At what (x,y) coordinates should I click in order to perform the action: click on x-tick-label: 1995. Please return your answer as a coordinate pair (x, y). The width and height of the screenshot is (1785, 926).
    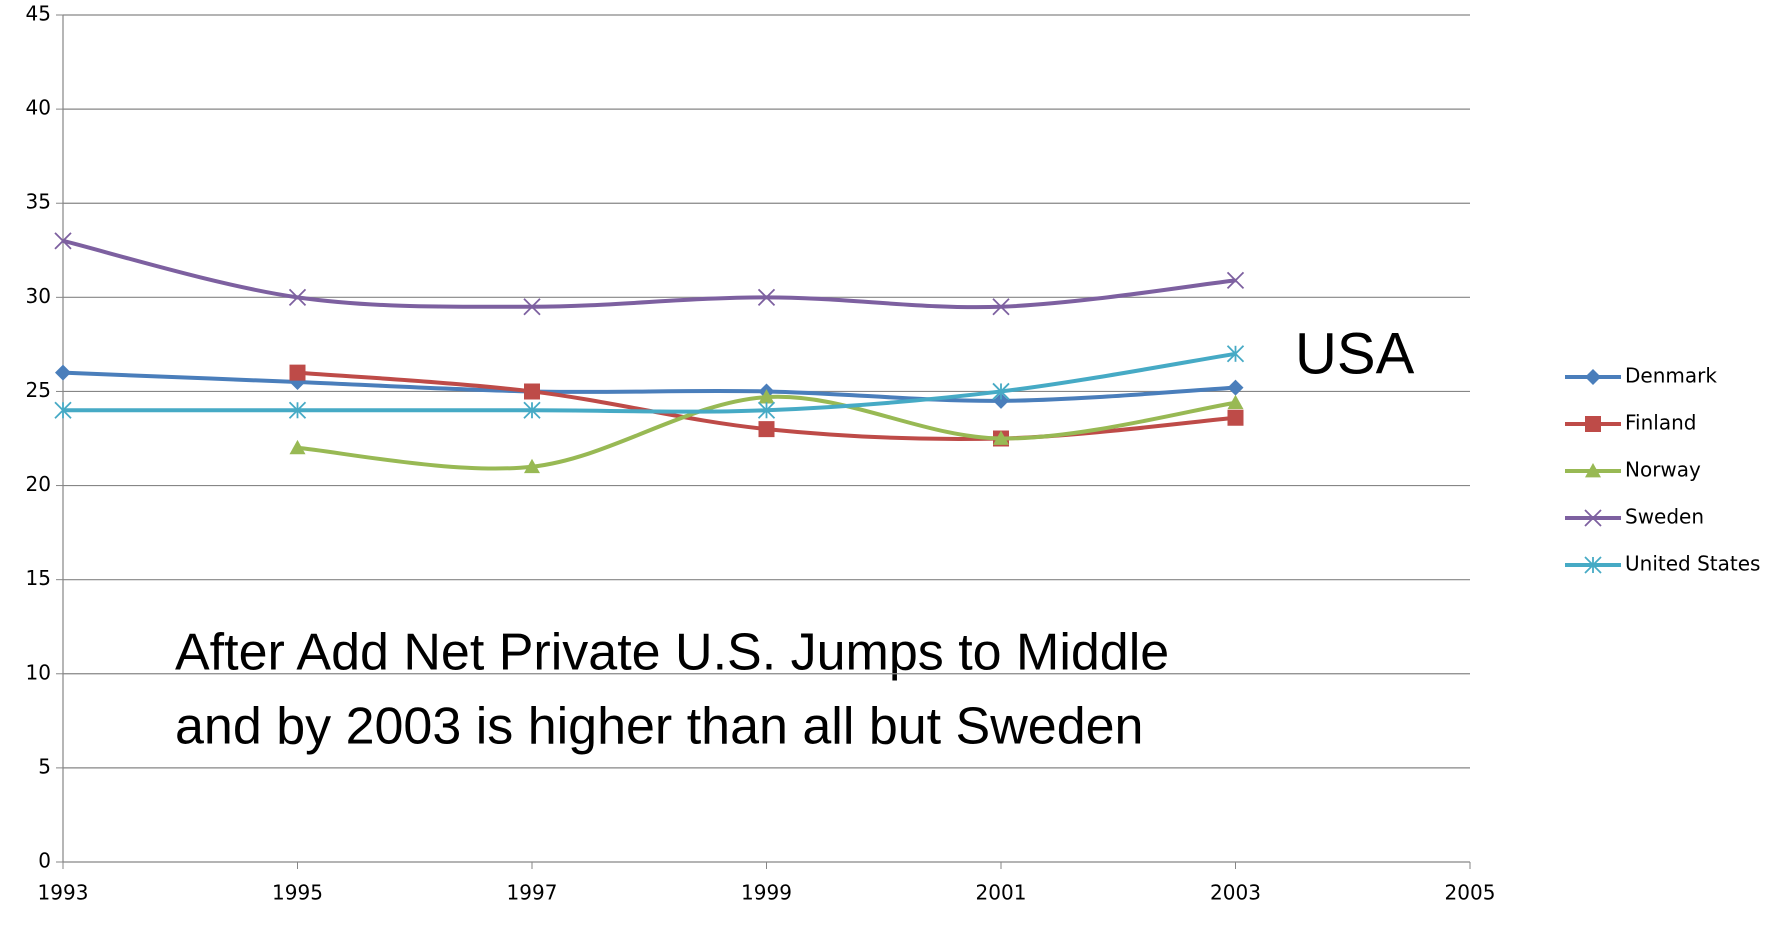
    Looking at the image, I should click on (297, 893).